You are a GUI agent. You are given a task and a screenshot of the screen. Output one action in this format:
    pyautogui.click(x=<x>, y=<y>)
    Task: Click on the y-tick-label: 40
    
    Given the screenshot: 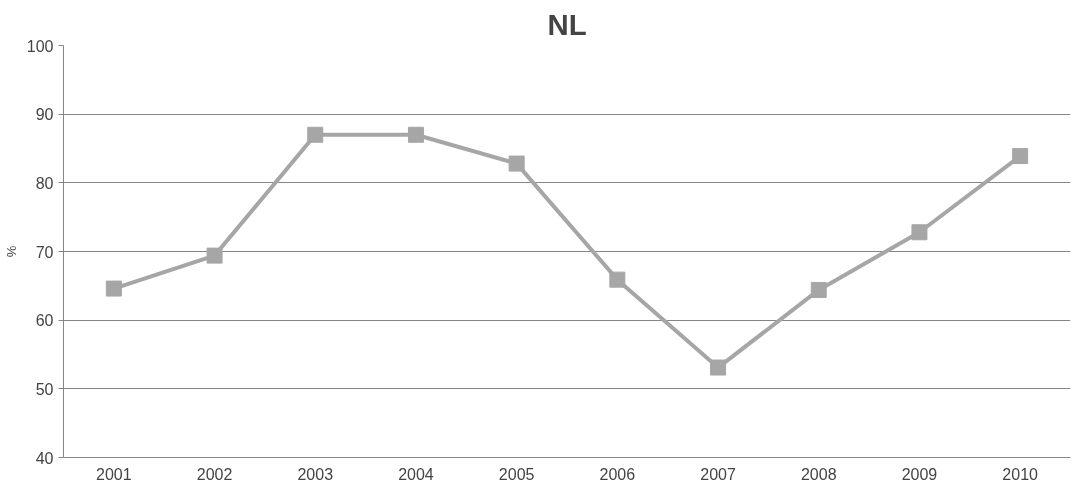 What is the action you would take?
    pyautogui.click(x=44, y=458)
    